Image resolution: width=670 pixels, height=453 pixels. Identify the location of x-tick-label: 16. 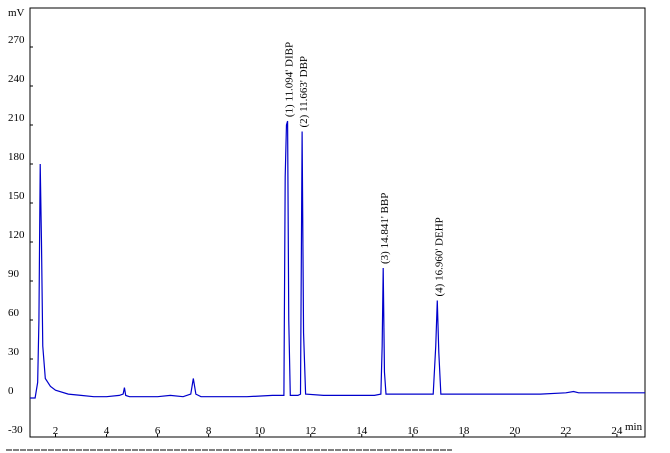
(413, 431).